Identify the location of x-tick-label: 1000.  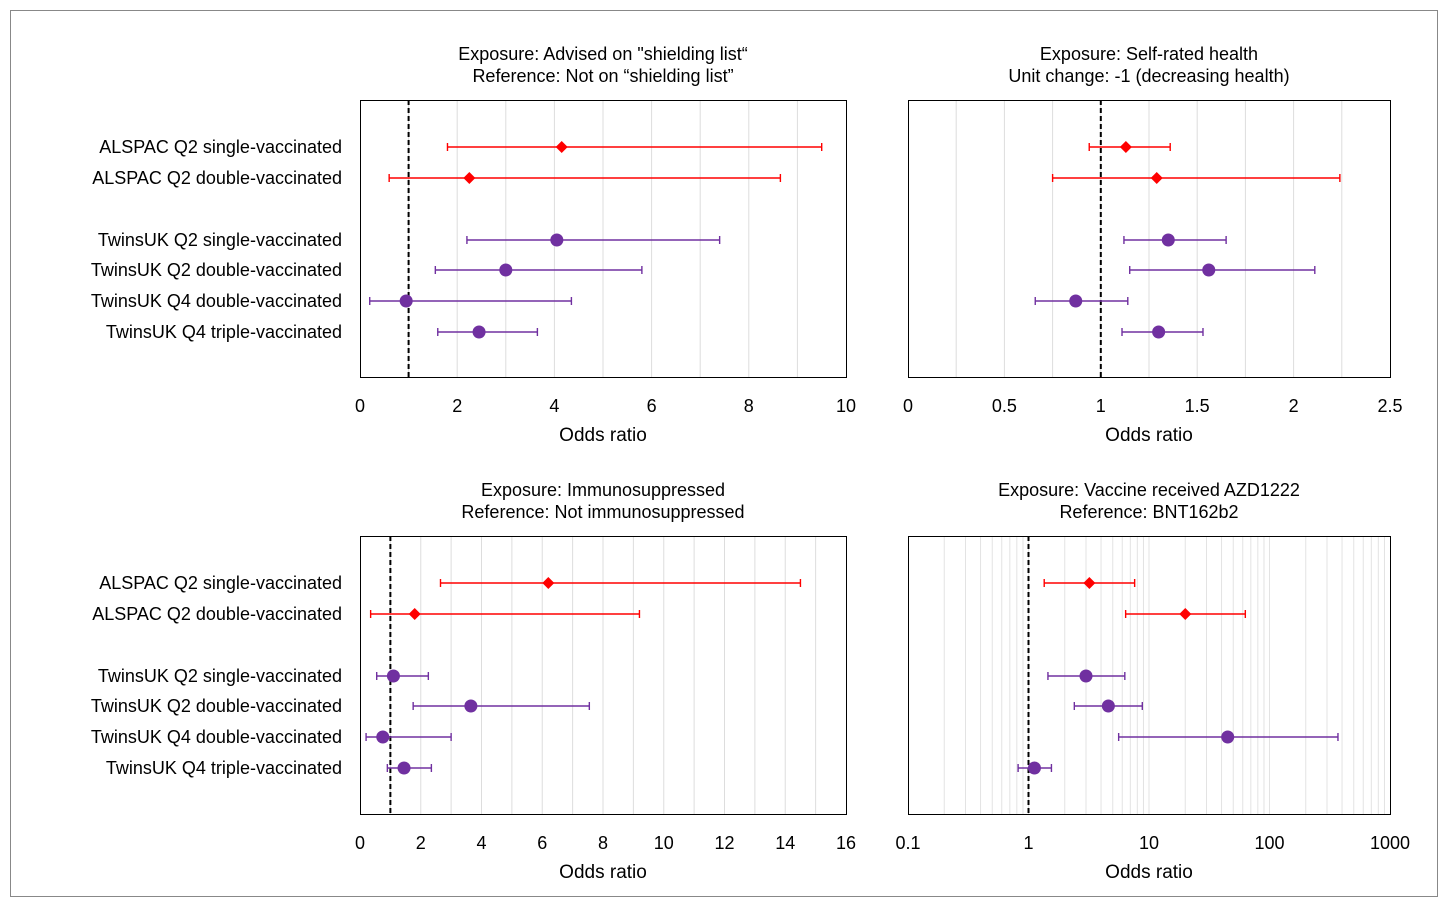
(1390, 843).